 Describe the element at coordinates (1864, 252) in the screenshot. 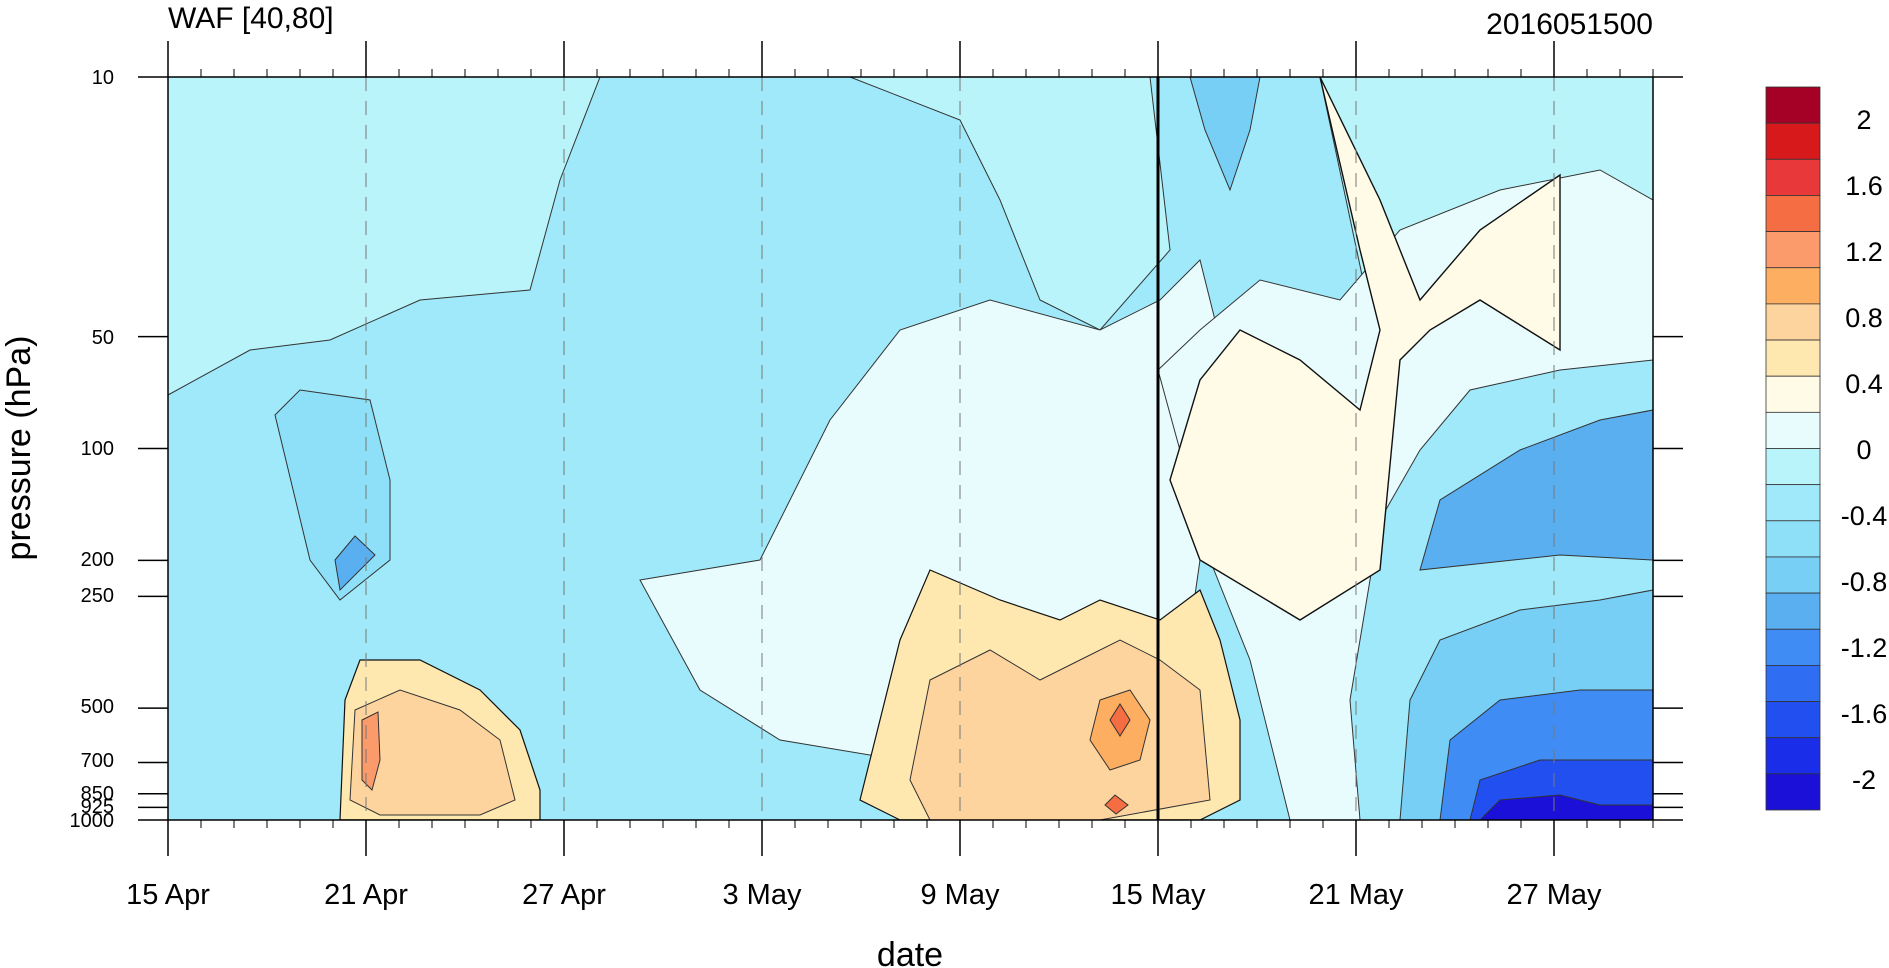

I see `colorbar-label: 1.2` at that location.